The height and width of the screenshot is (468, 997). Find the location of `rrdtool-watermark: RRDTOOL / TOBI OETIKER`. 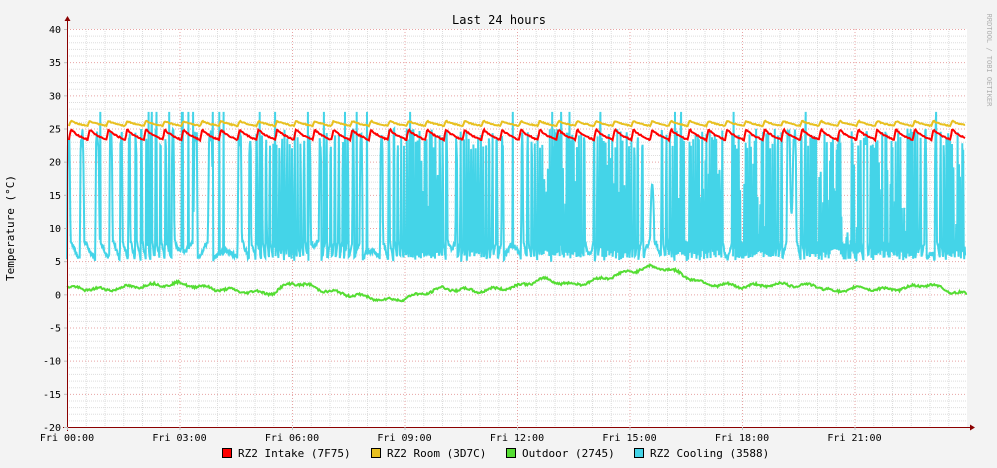

rrdtool-watermark: RRDTOOL / TOBI OETIKER is located at coordinates (989, 61).